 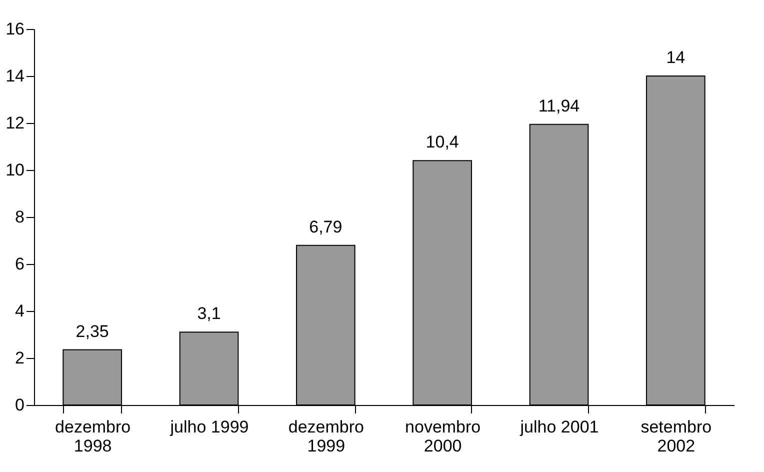 I want to click on x-tick-label: dezembro 1998, so click(x=93, y=437).